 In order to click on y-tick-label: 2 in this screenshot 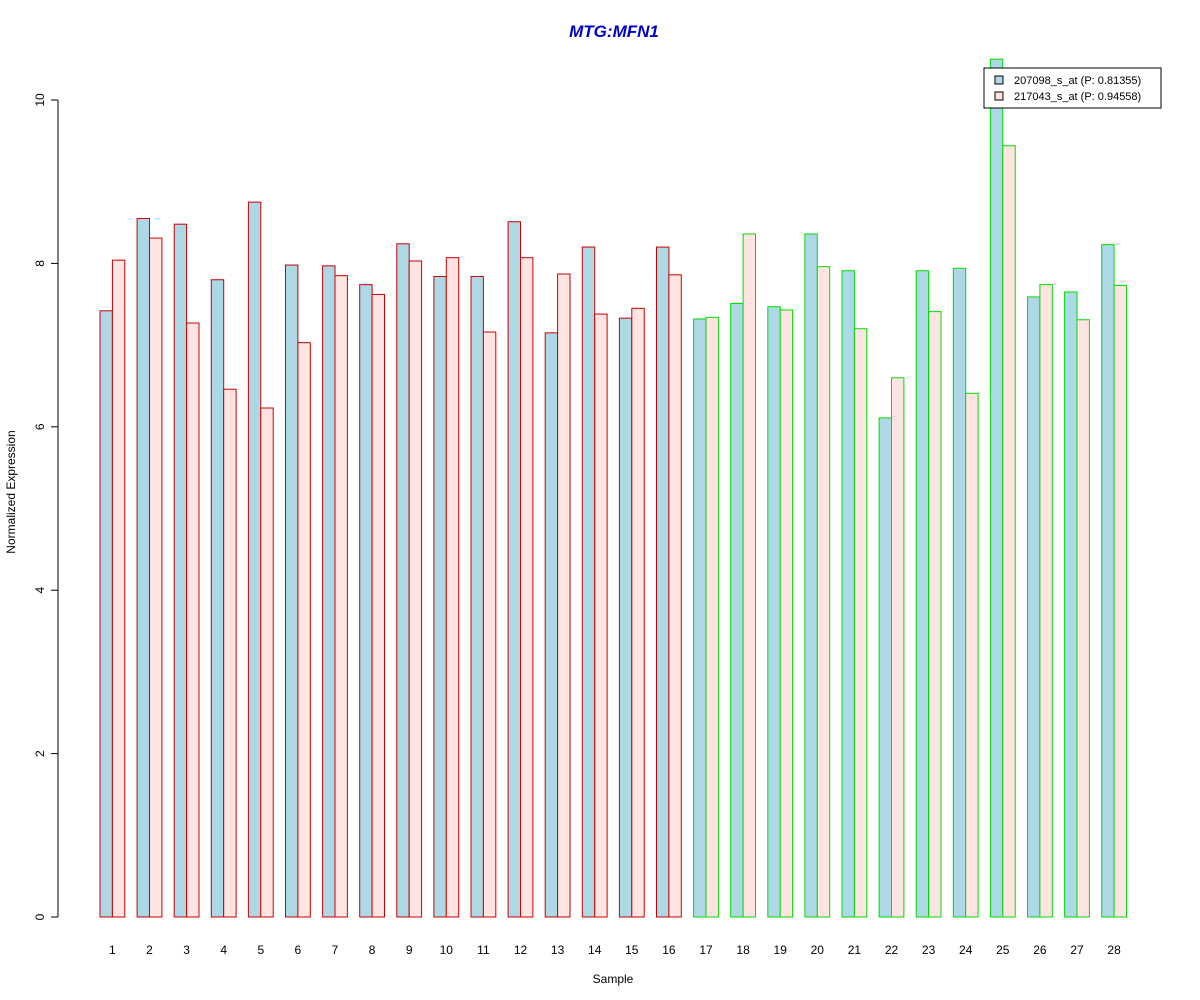, I will do `click(40, 753)`.